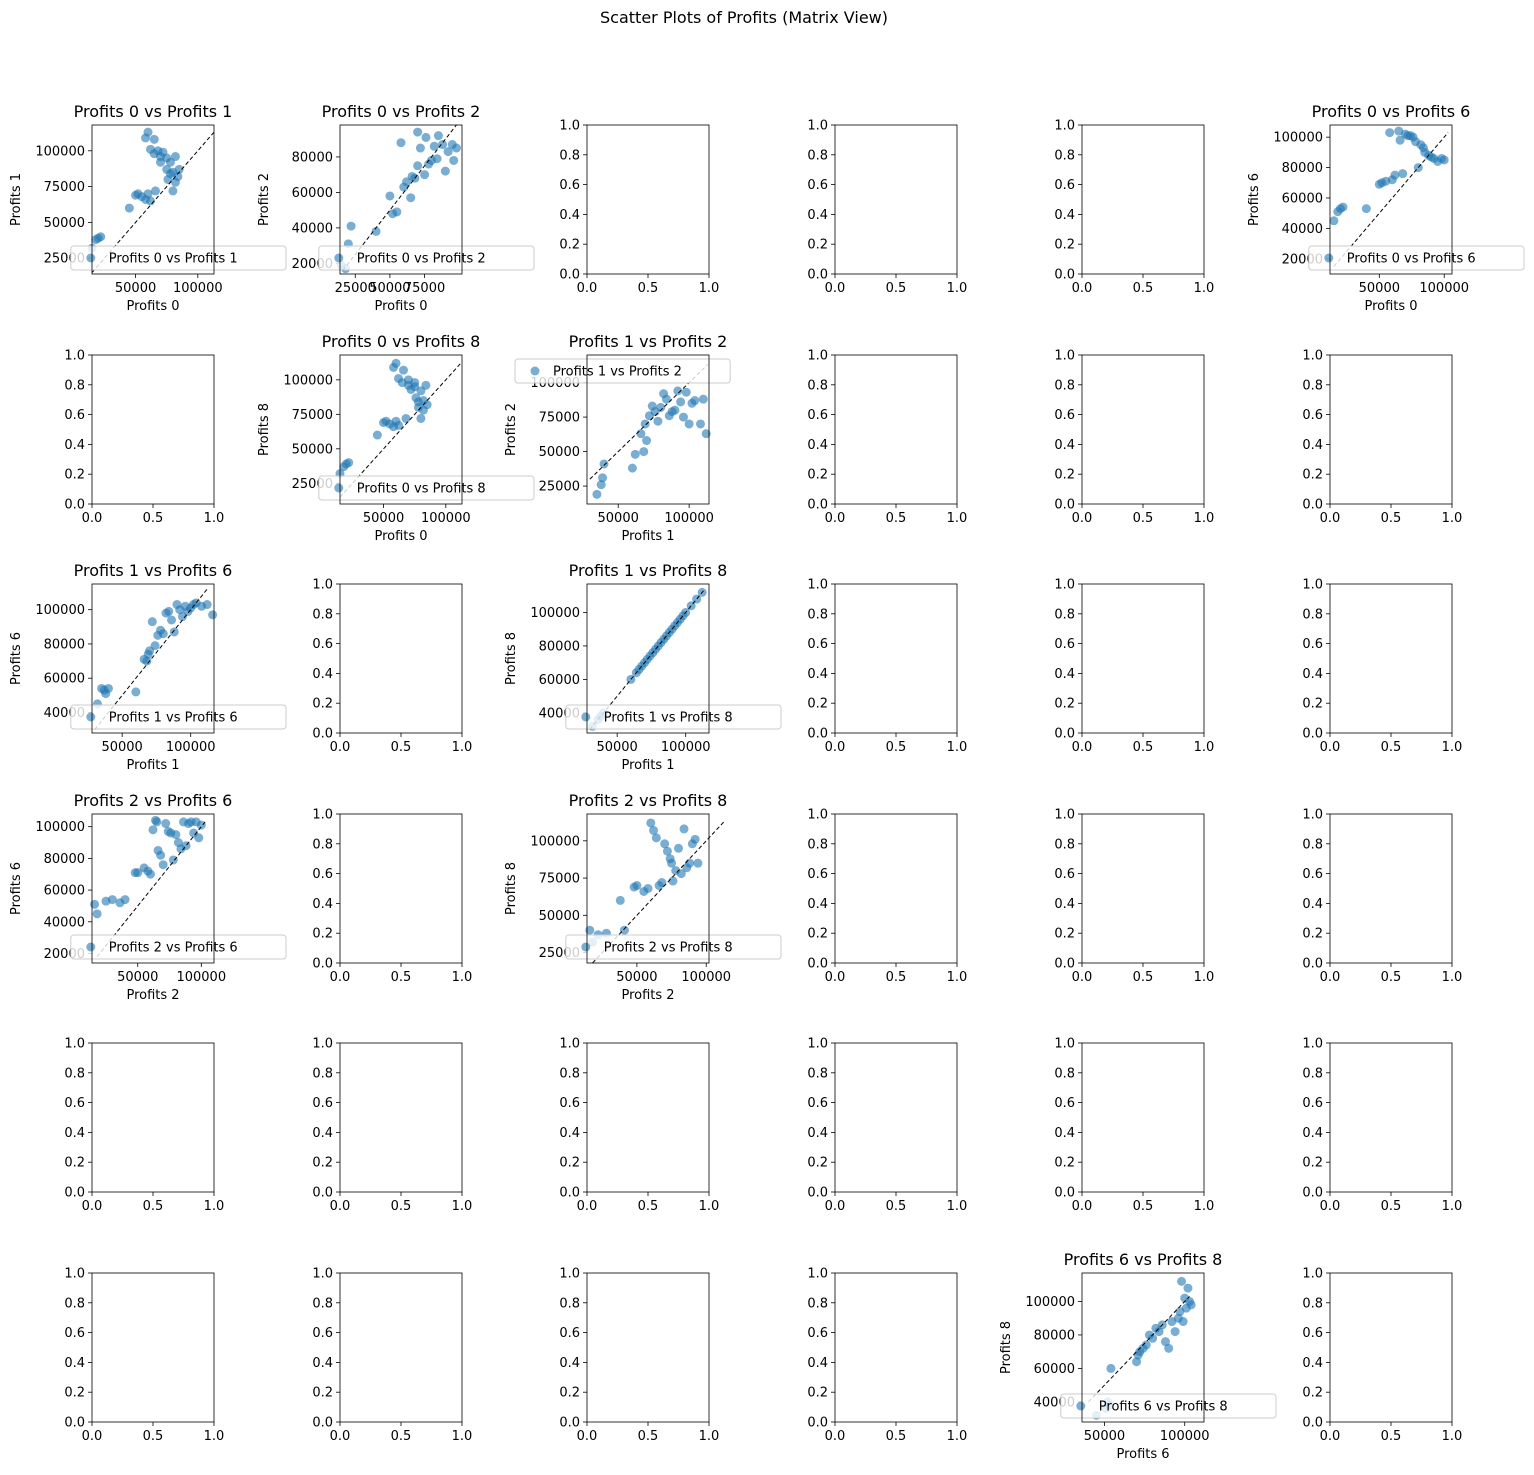  Describe the element at coordinates (1168, 1406) in the screenshot. I see `legend: Profits 6 vs Profits 8` at that location.